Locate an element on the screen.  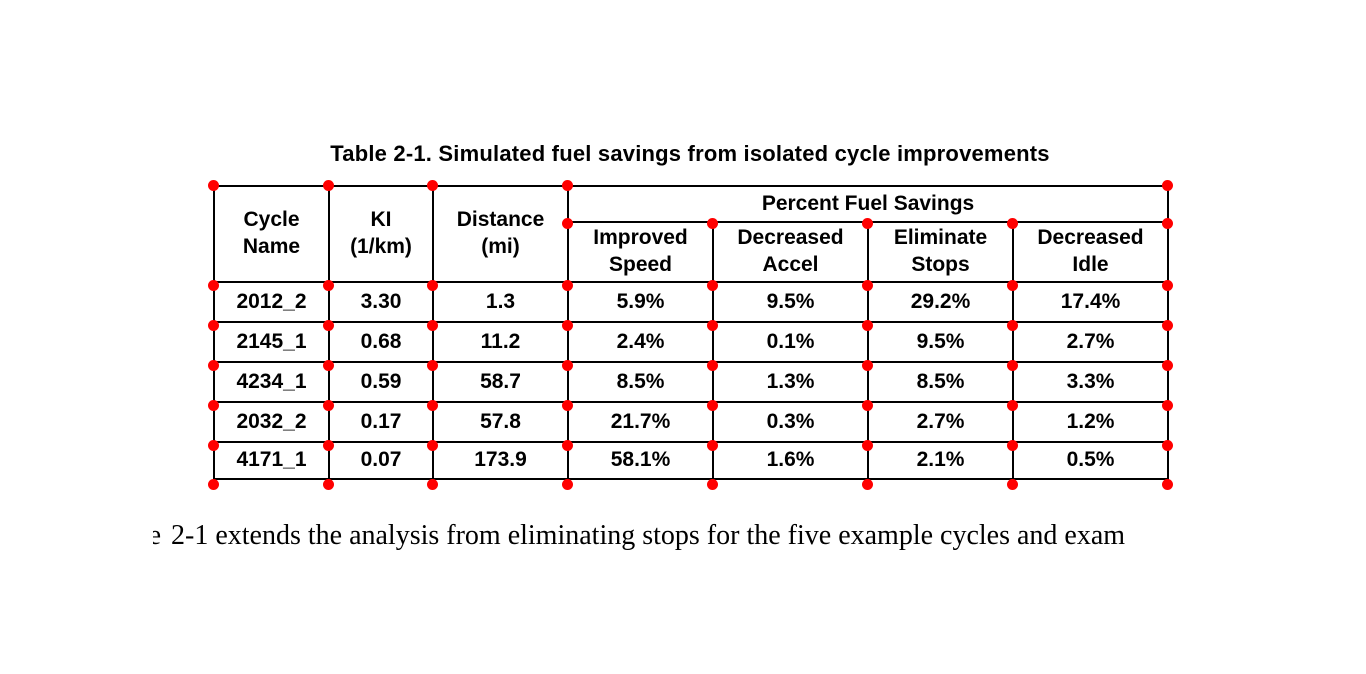
cell-ki: 0.07 is located at coordinates (381, 460).